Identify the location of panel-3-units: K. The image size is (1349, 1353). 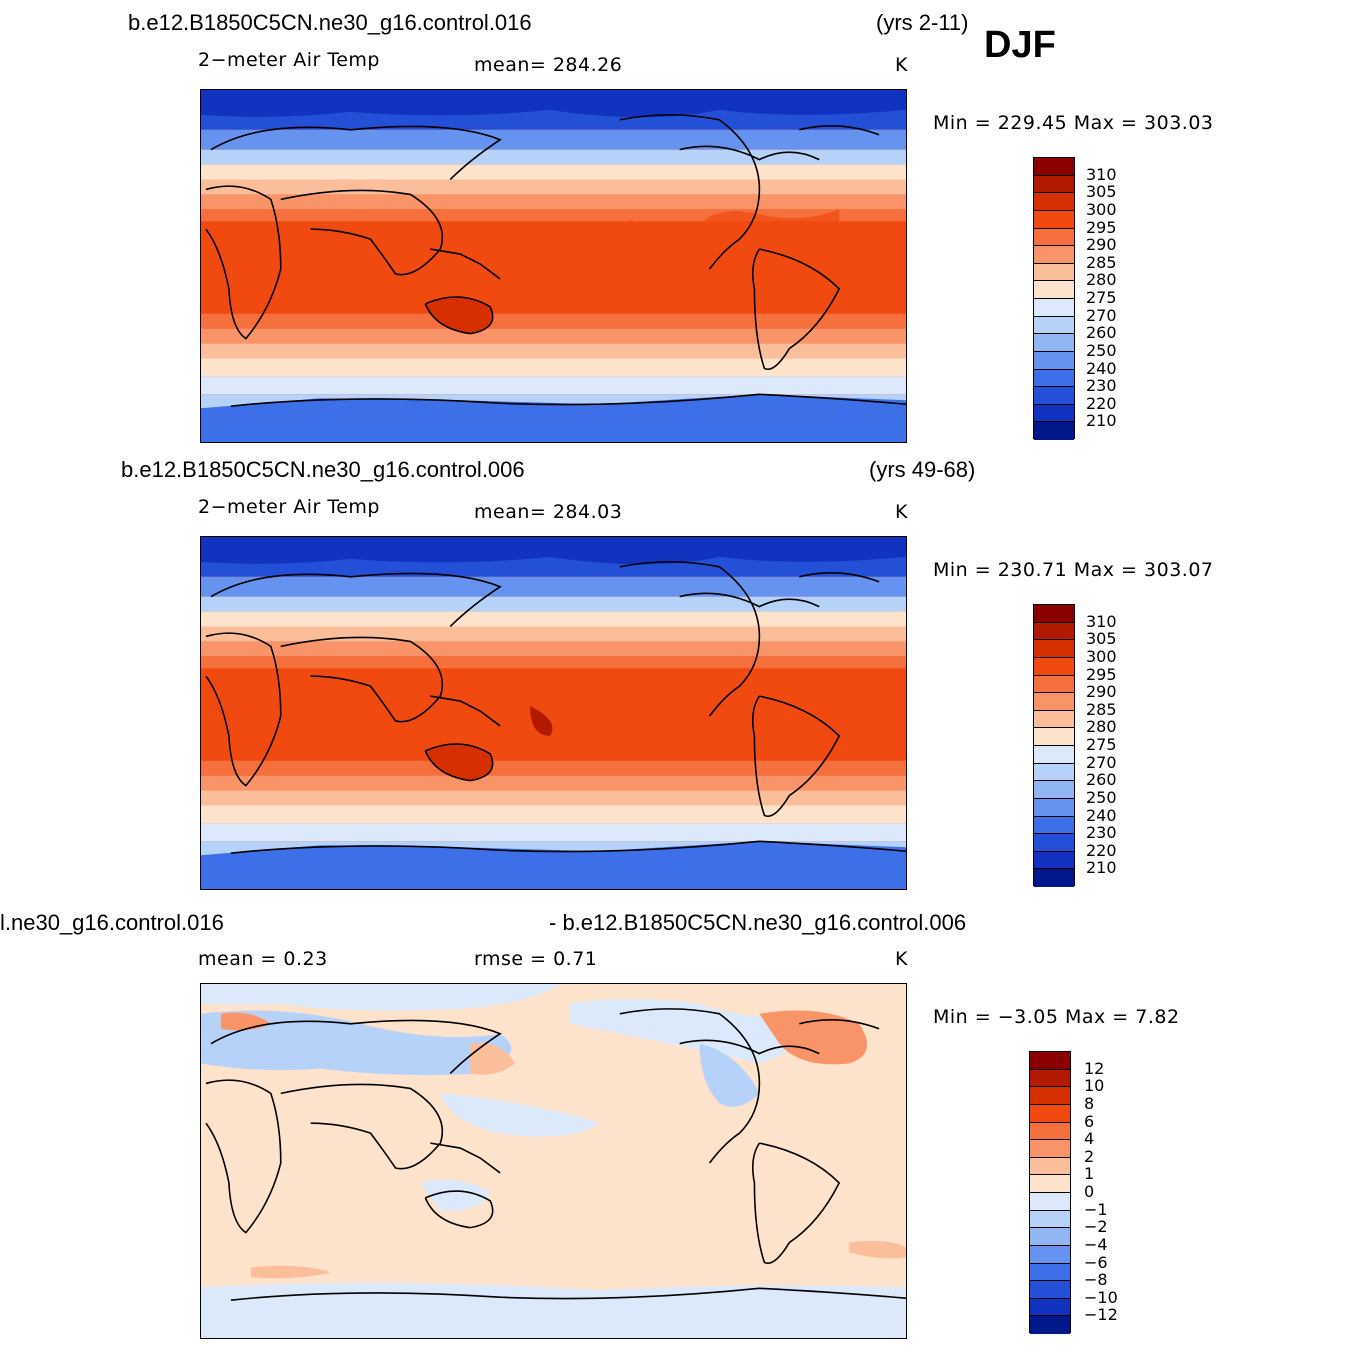
(901, 959).